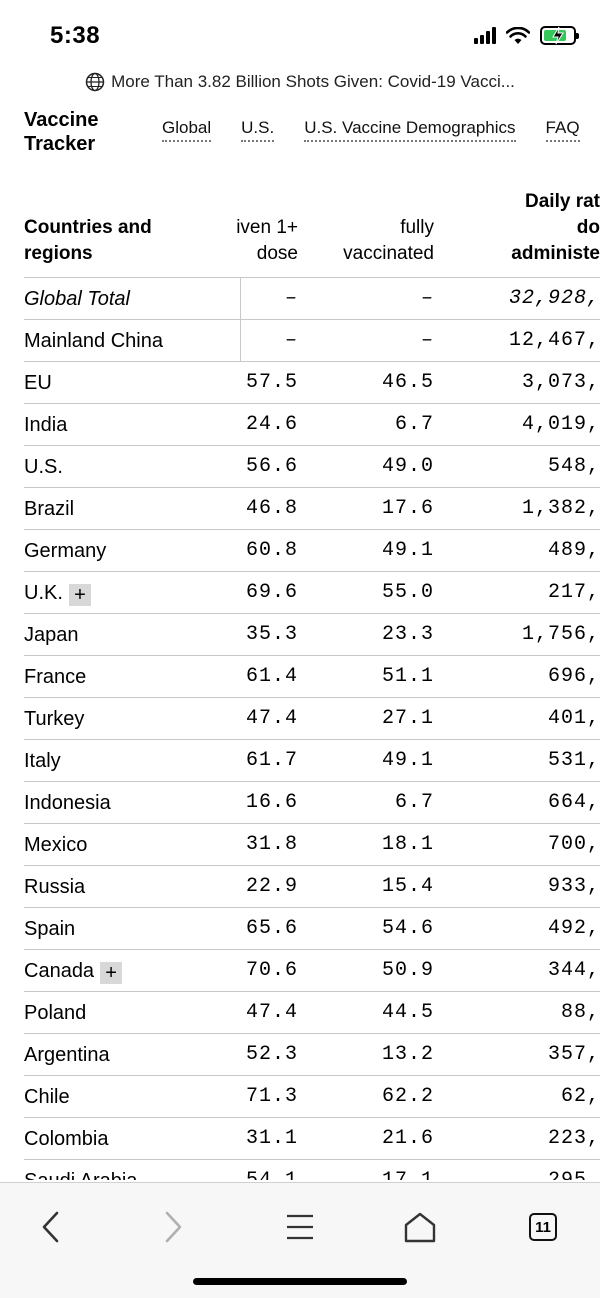 This screenshot has width=600, height=1298. I want to click on table-row: Poland 47.4 44.5 88,, so click(312, 1013).